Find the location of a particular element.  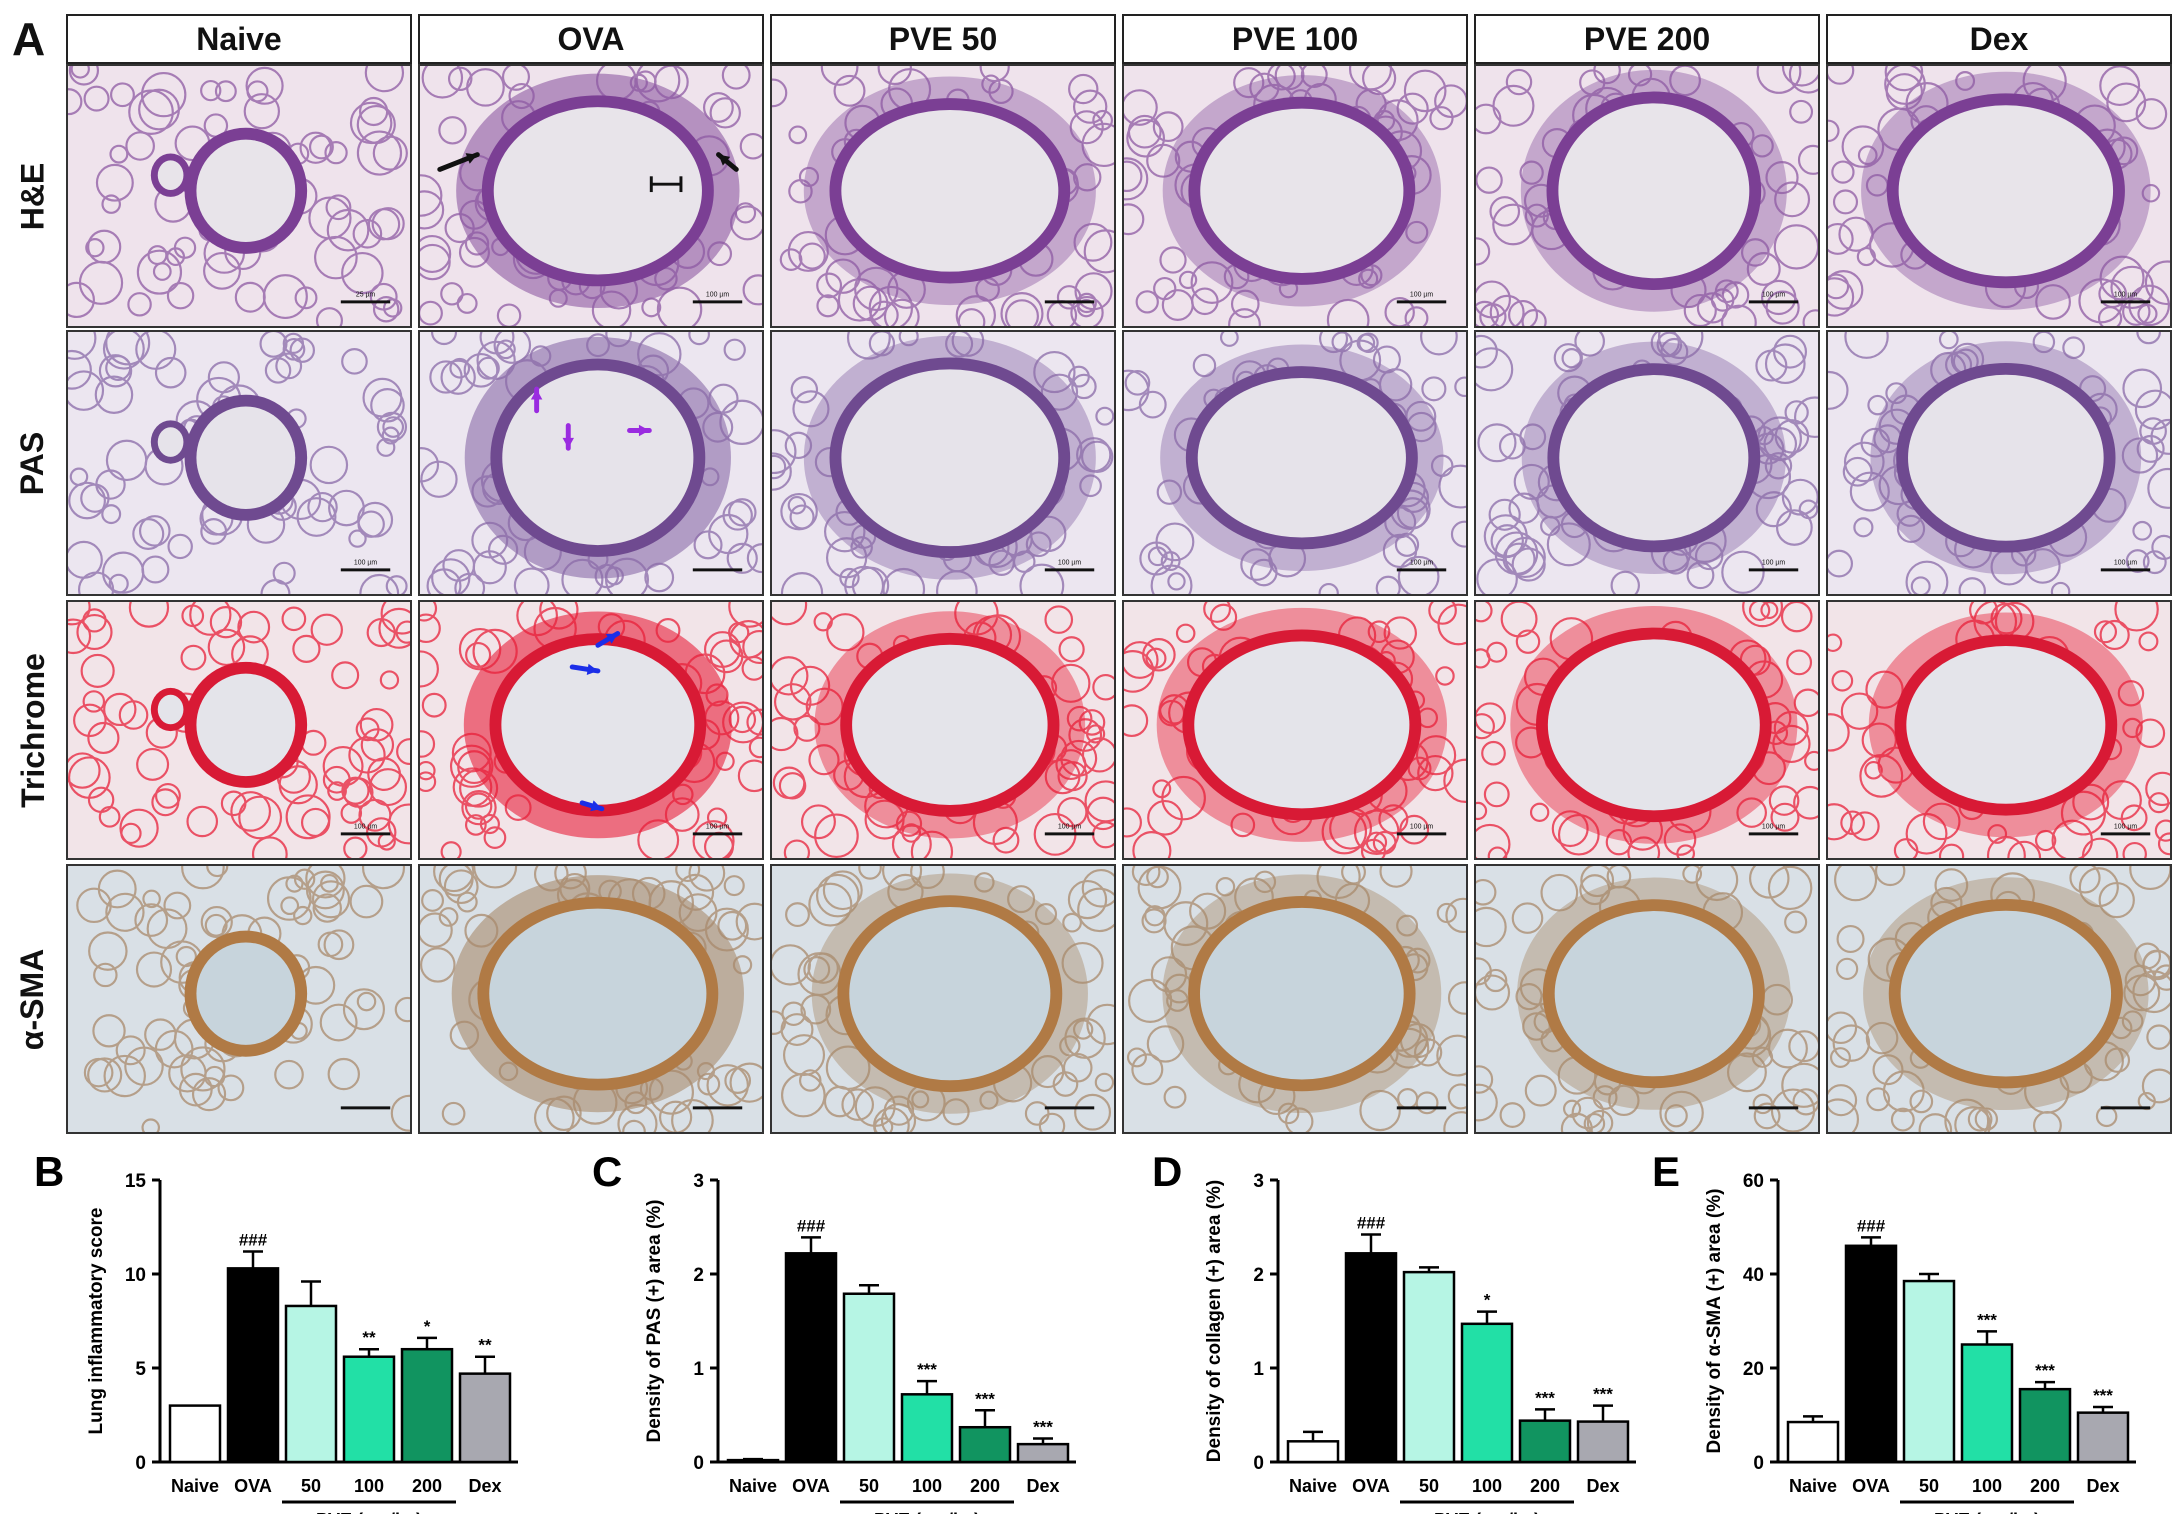

row-label-3: α-SMA is located at coordinates (33, 999).